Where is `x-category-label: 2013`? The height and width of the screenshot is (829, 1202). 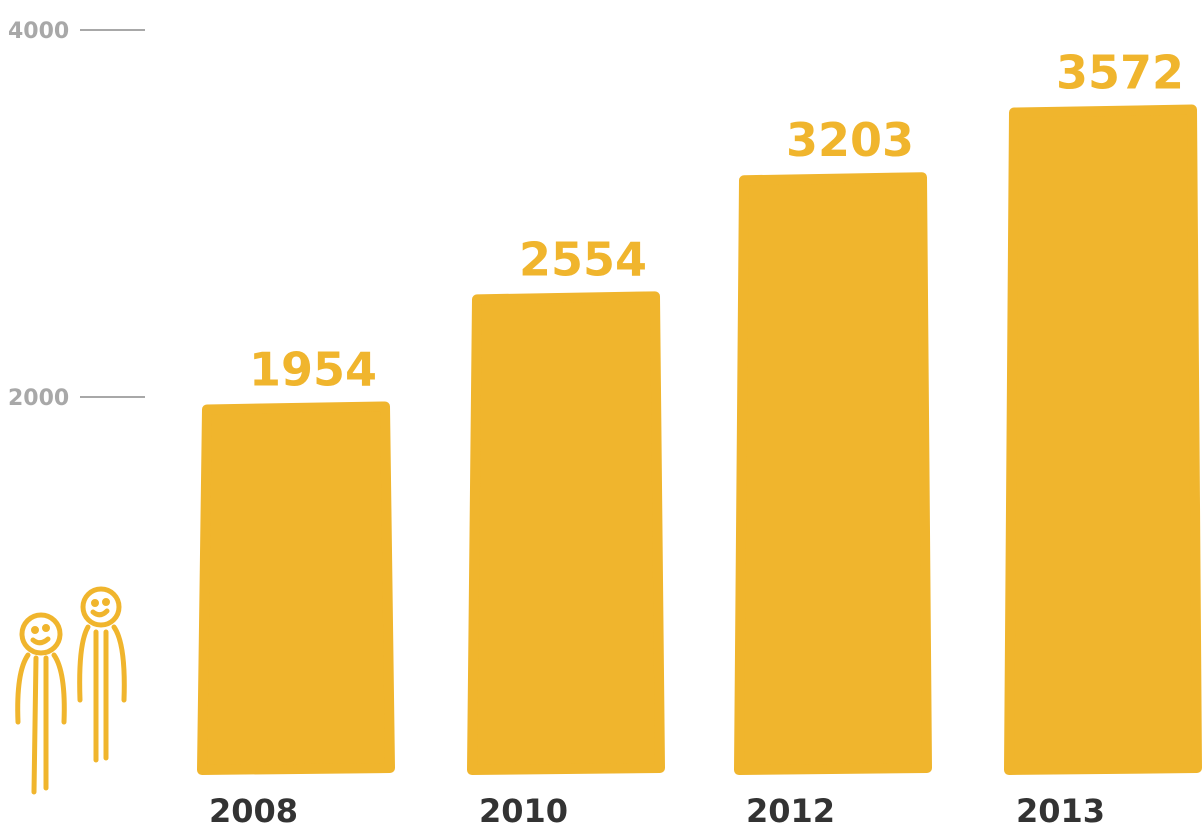
x-category-label: 2013 is located at coordinates (1060, 810).